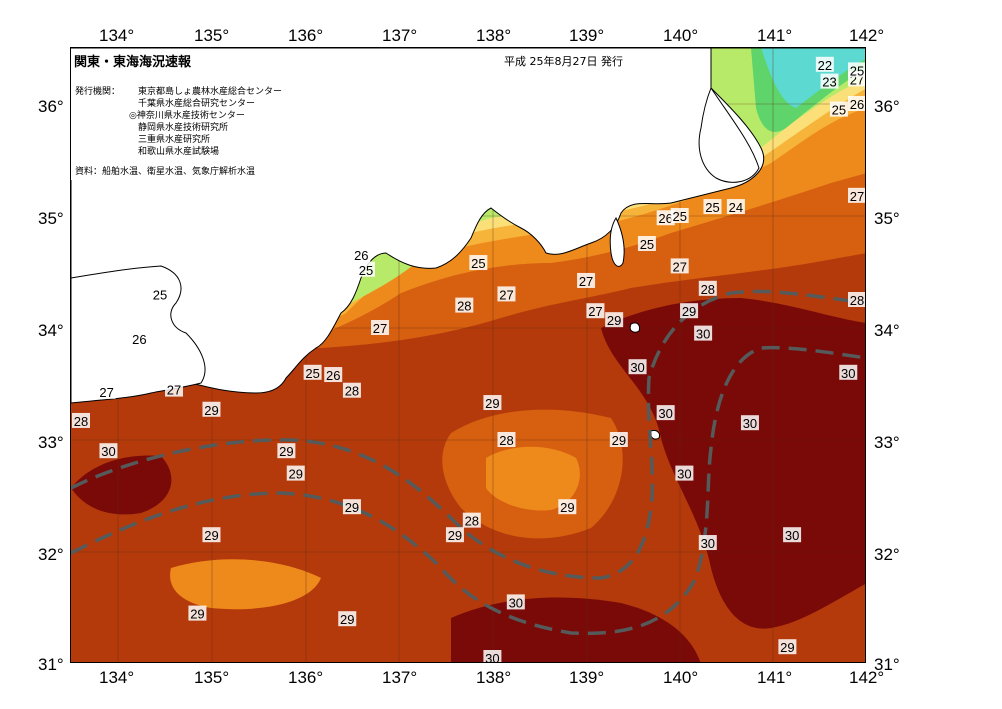 The image size is (1002, 709). Describe the element at coordinates (165, 172) in the screenshot. I see `data-sources: 資料：船舶水温、衛星水温、気象庁解析水温` at that location.